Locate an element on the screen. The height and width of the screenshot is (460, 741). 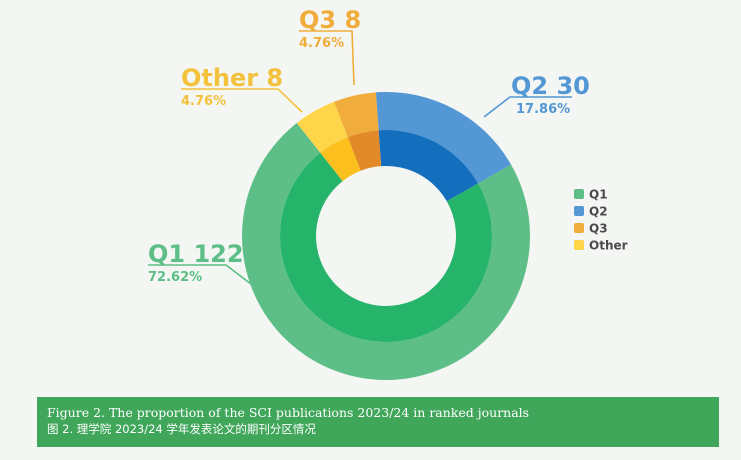
label-q1-count: Q1 122 is located at coordinates (196, 254).